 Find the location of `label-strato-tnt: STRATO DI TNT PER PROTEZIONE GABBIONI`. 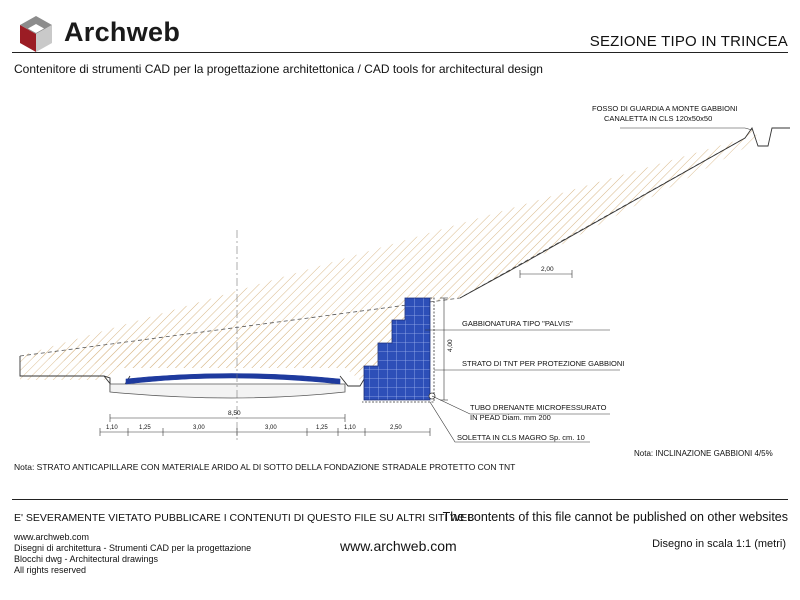

label-strato-tnt: STRATO DI TNT PER PROTEZIONE GABBIONI is located at coordinates (543, 363).